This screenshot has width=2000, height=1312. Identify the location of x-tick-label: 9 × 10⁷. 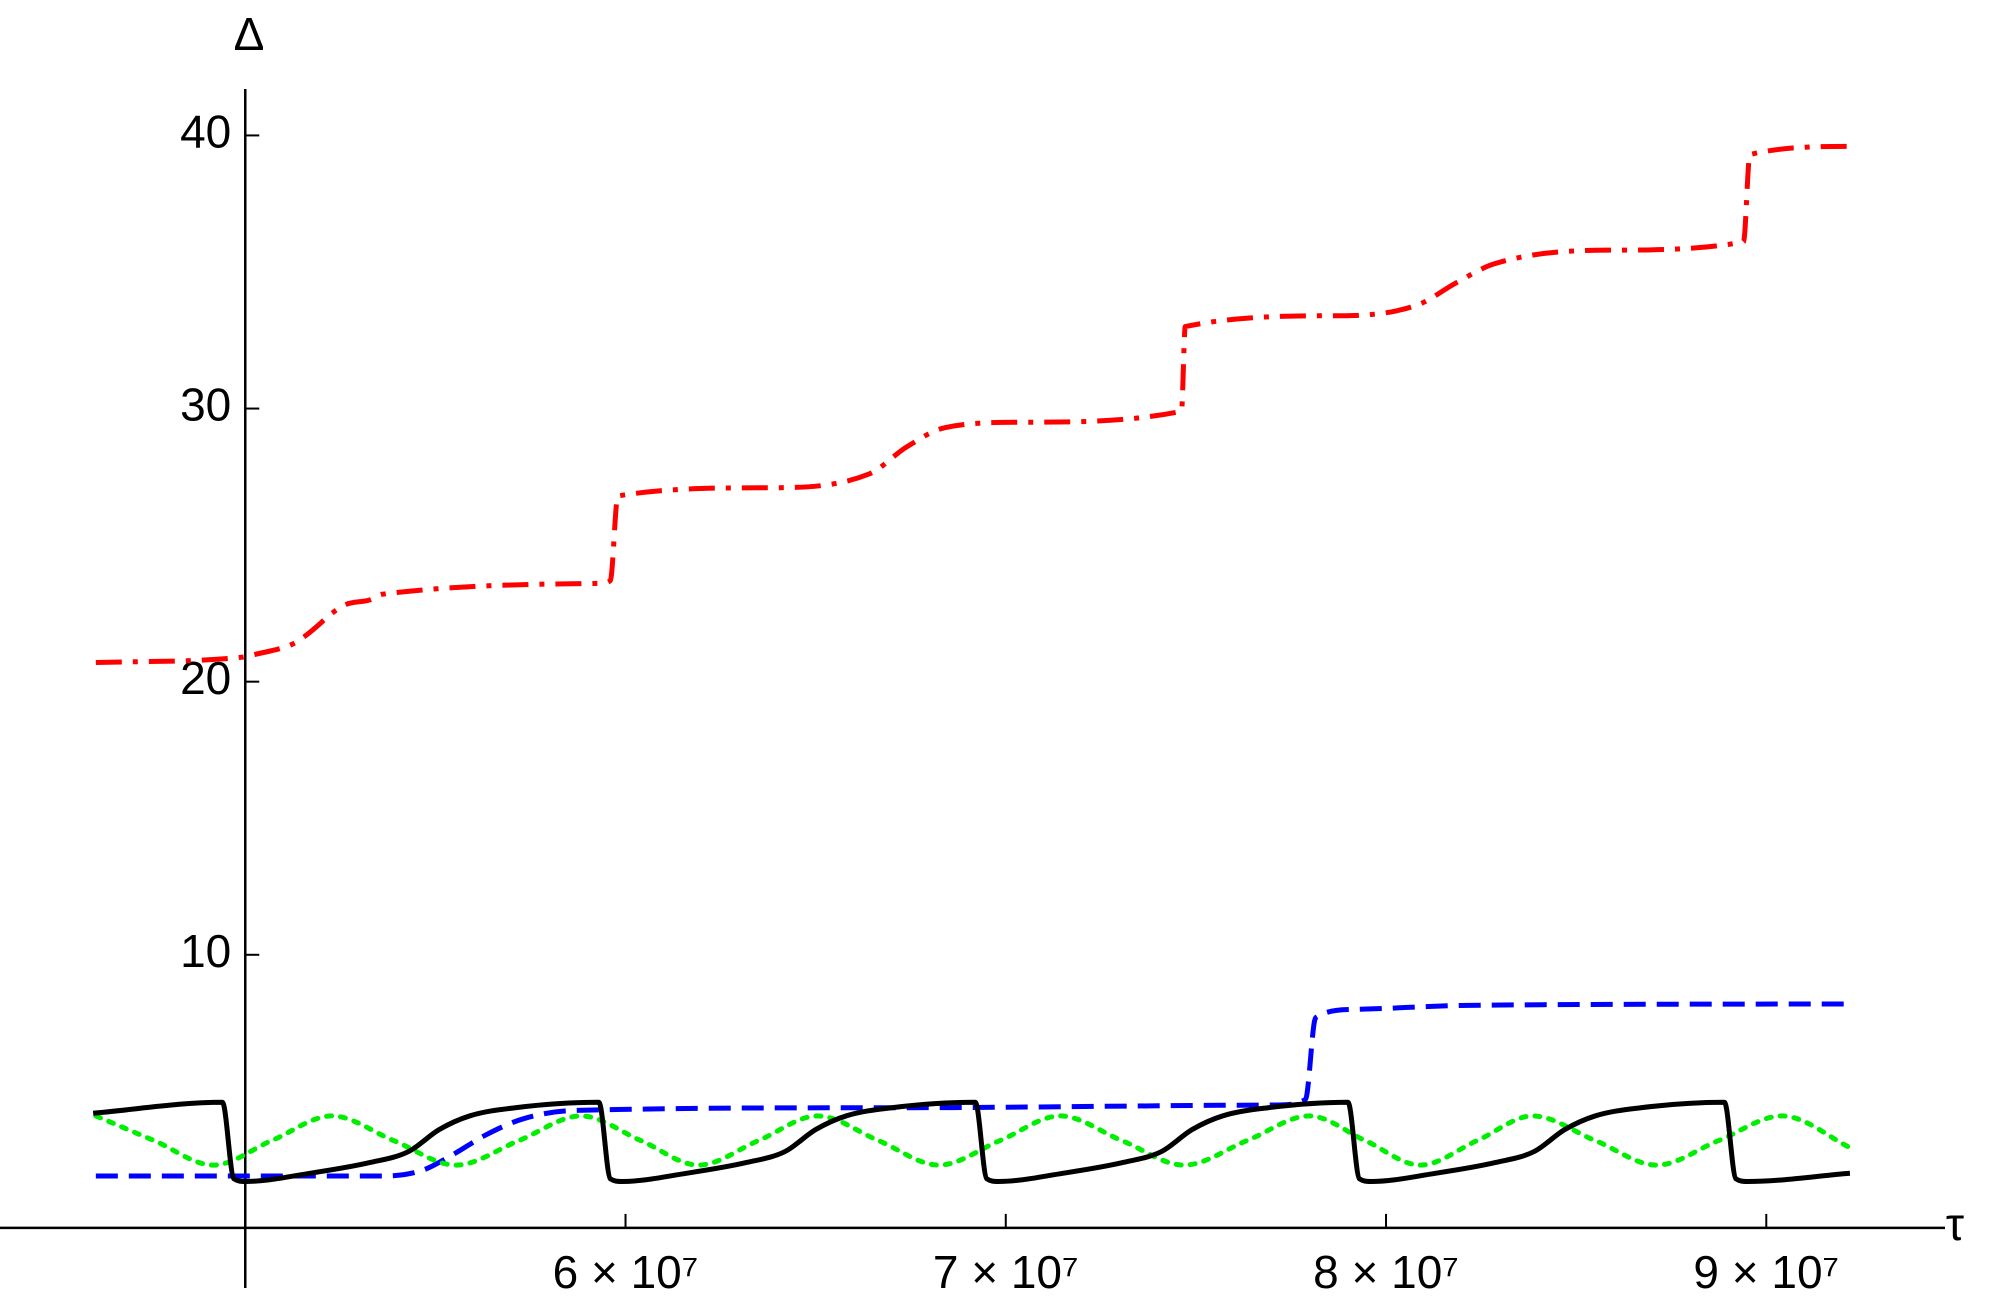
(1766, 1272).